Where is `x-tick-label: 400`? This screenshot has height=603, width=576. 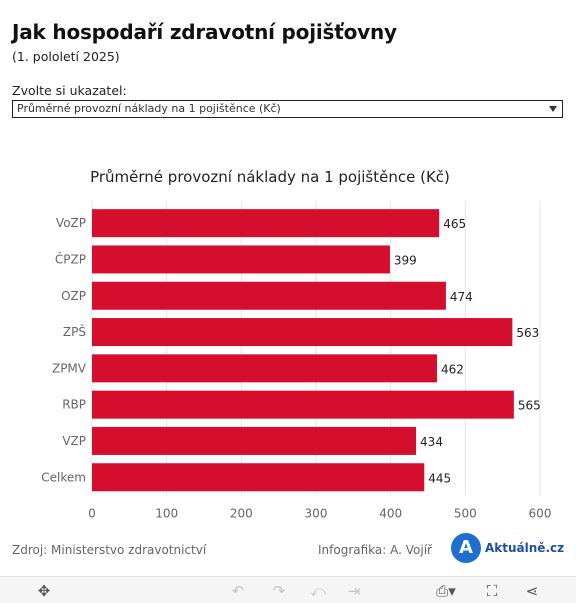 x-tick-label: 400 is located at coordinates (390, 513).